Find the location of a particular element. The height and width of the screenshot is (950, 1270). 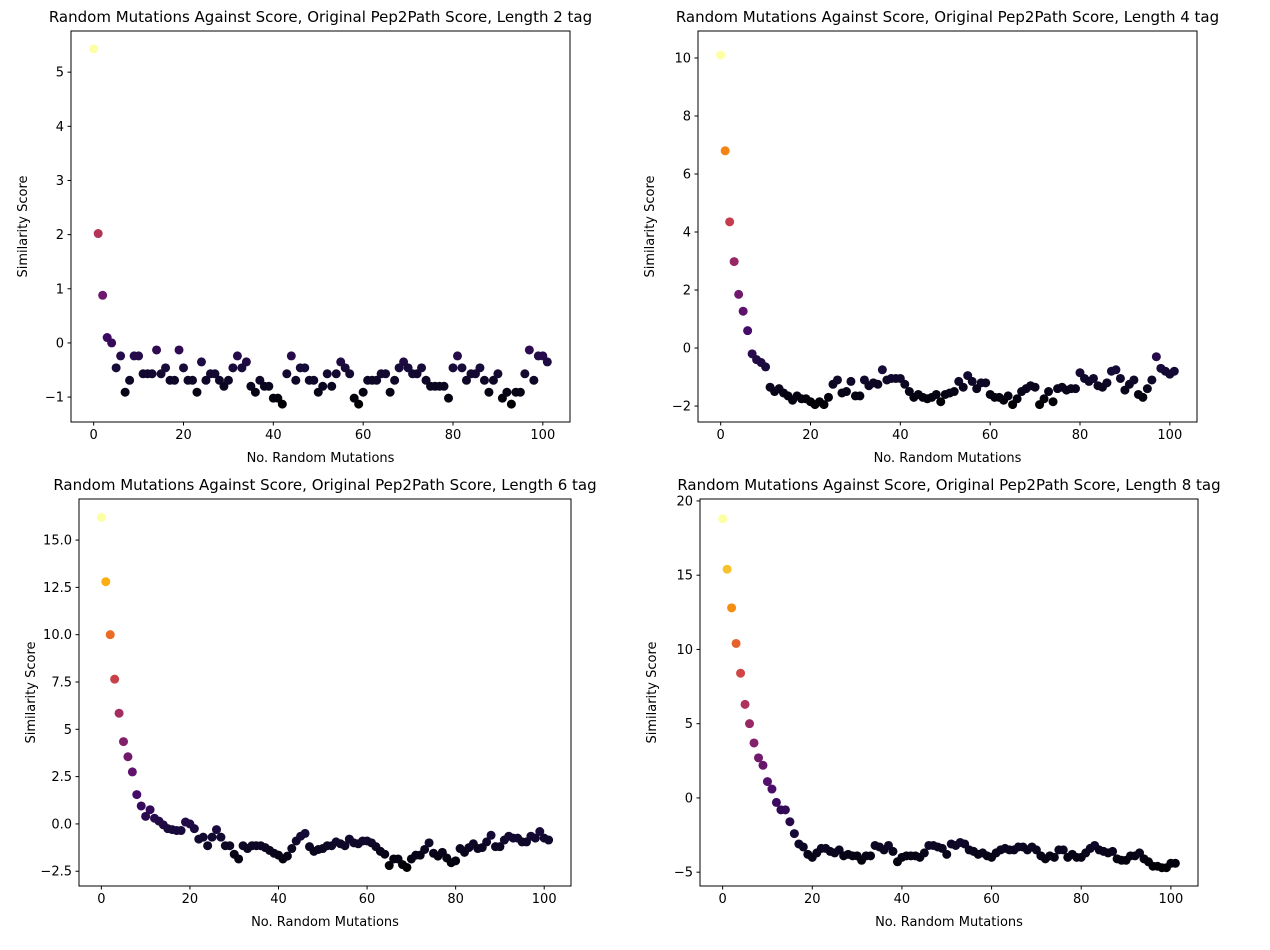

y-tick-label: 1 is located at coordinates (60, 289).